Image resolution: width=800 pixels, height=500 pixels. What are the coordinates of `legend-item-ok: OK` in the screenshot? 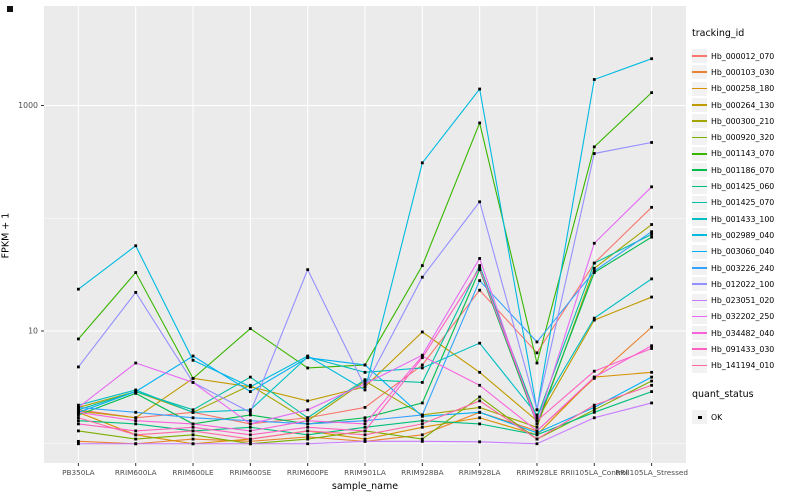 It's located at (745, 417).